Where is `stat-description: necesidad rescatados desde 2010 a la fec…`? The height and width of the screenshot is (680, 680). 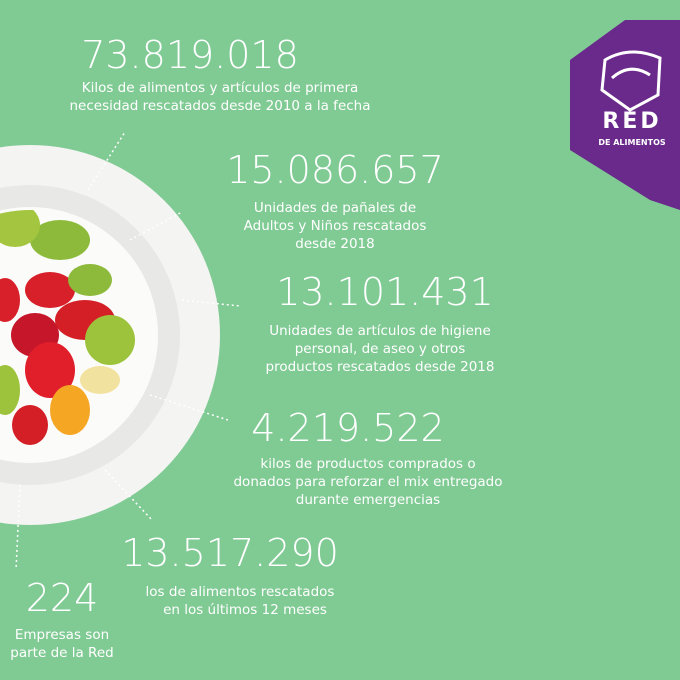
stat-description: necesidad rescatados desde 2010 a la fec… is located at coordinates (220, 106).